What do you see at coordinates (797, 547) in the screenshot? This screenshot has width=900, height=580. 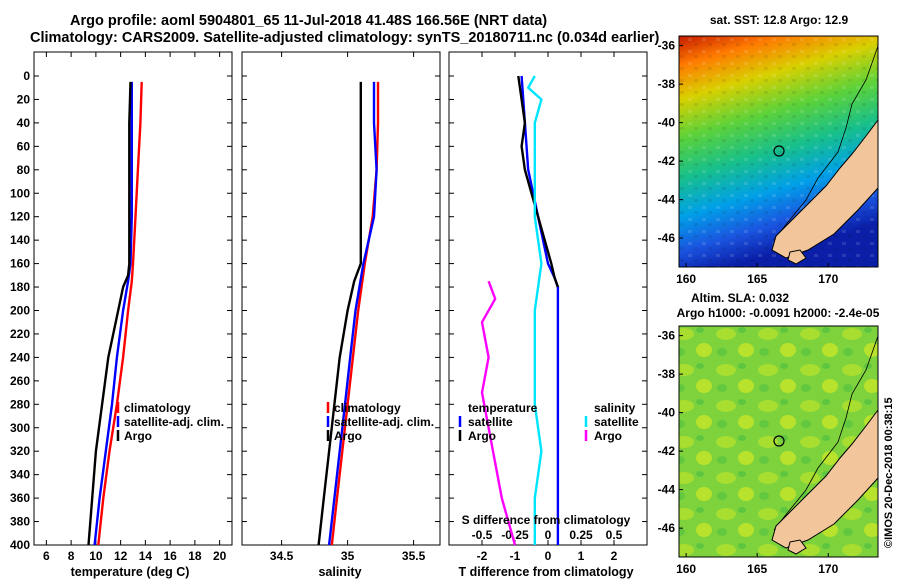 I see `sla-stewart-island` at bounding box center [797, 547].